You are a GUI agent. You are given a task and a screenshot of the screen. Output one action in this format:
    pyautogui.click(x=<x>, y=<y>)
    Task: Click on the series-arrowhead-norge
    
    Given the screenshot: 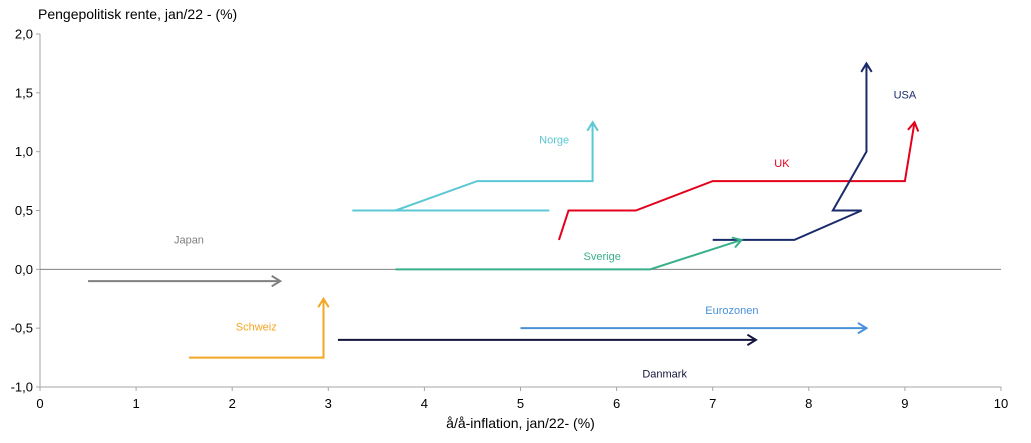 What is the action you would take?
    pyautogui.click(x=592, y=126)
    